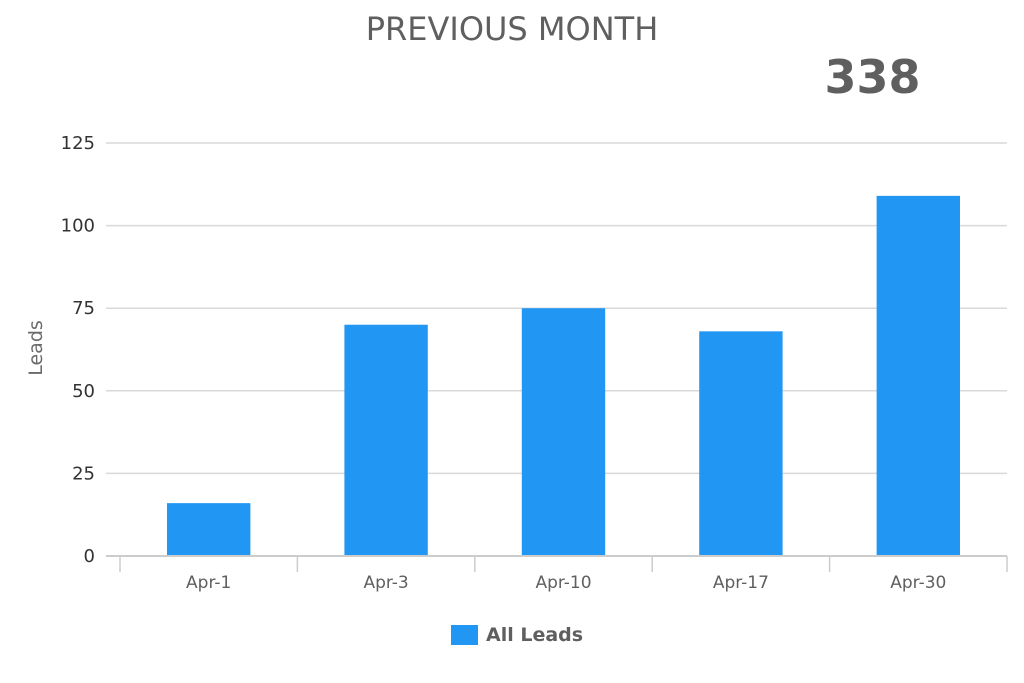  What do you see at coordinates (535, 635) in the screenshot?
I see `legend-label-all-leads: All Leads` at bounding box center [535, 635].